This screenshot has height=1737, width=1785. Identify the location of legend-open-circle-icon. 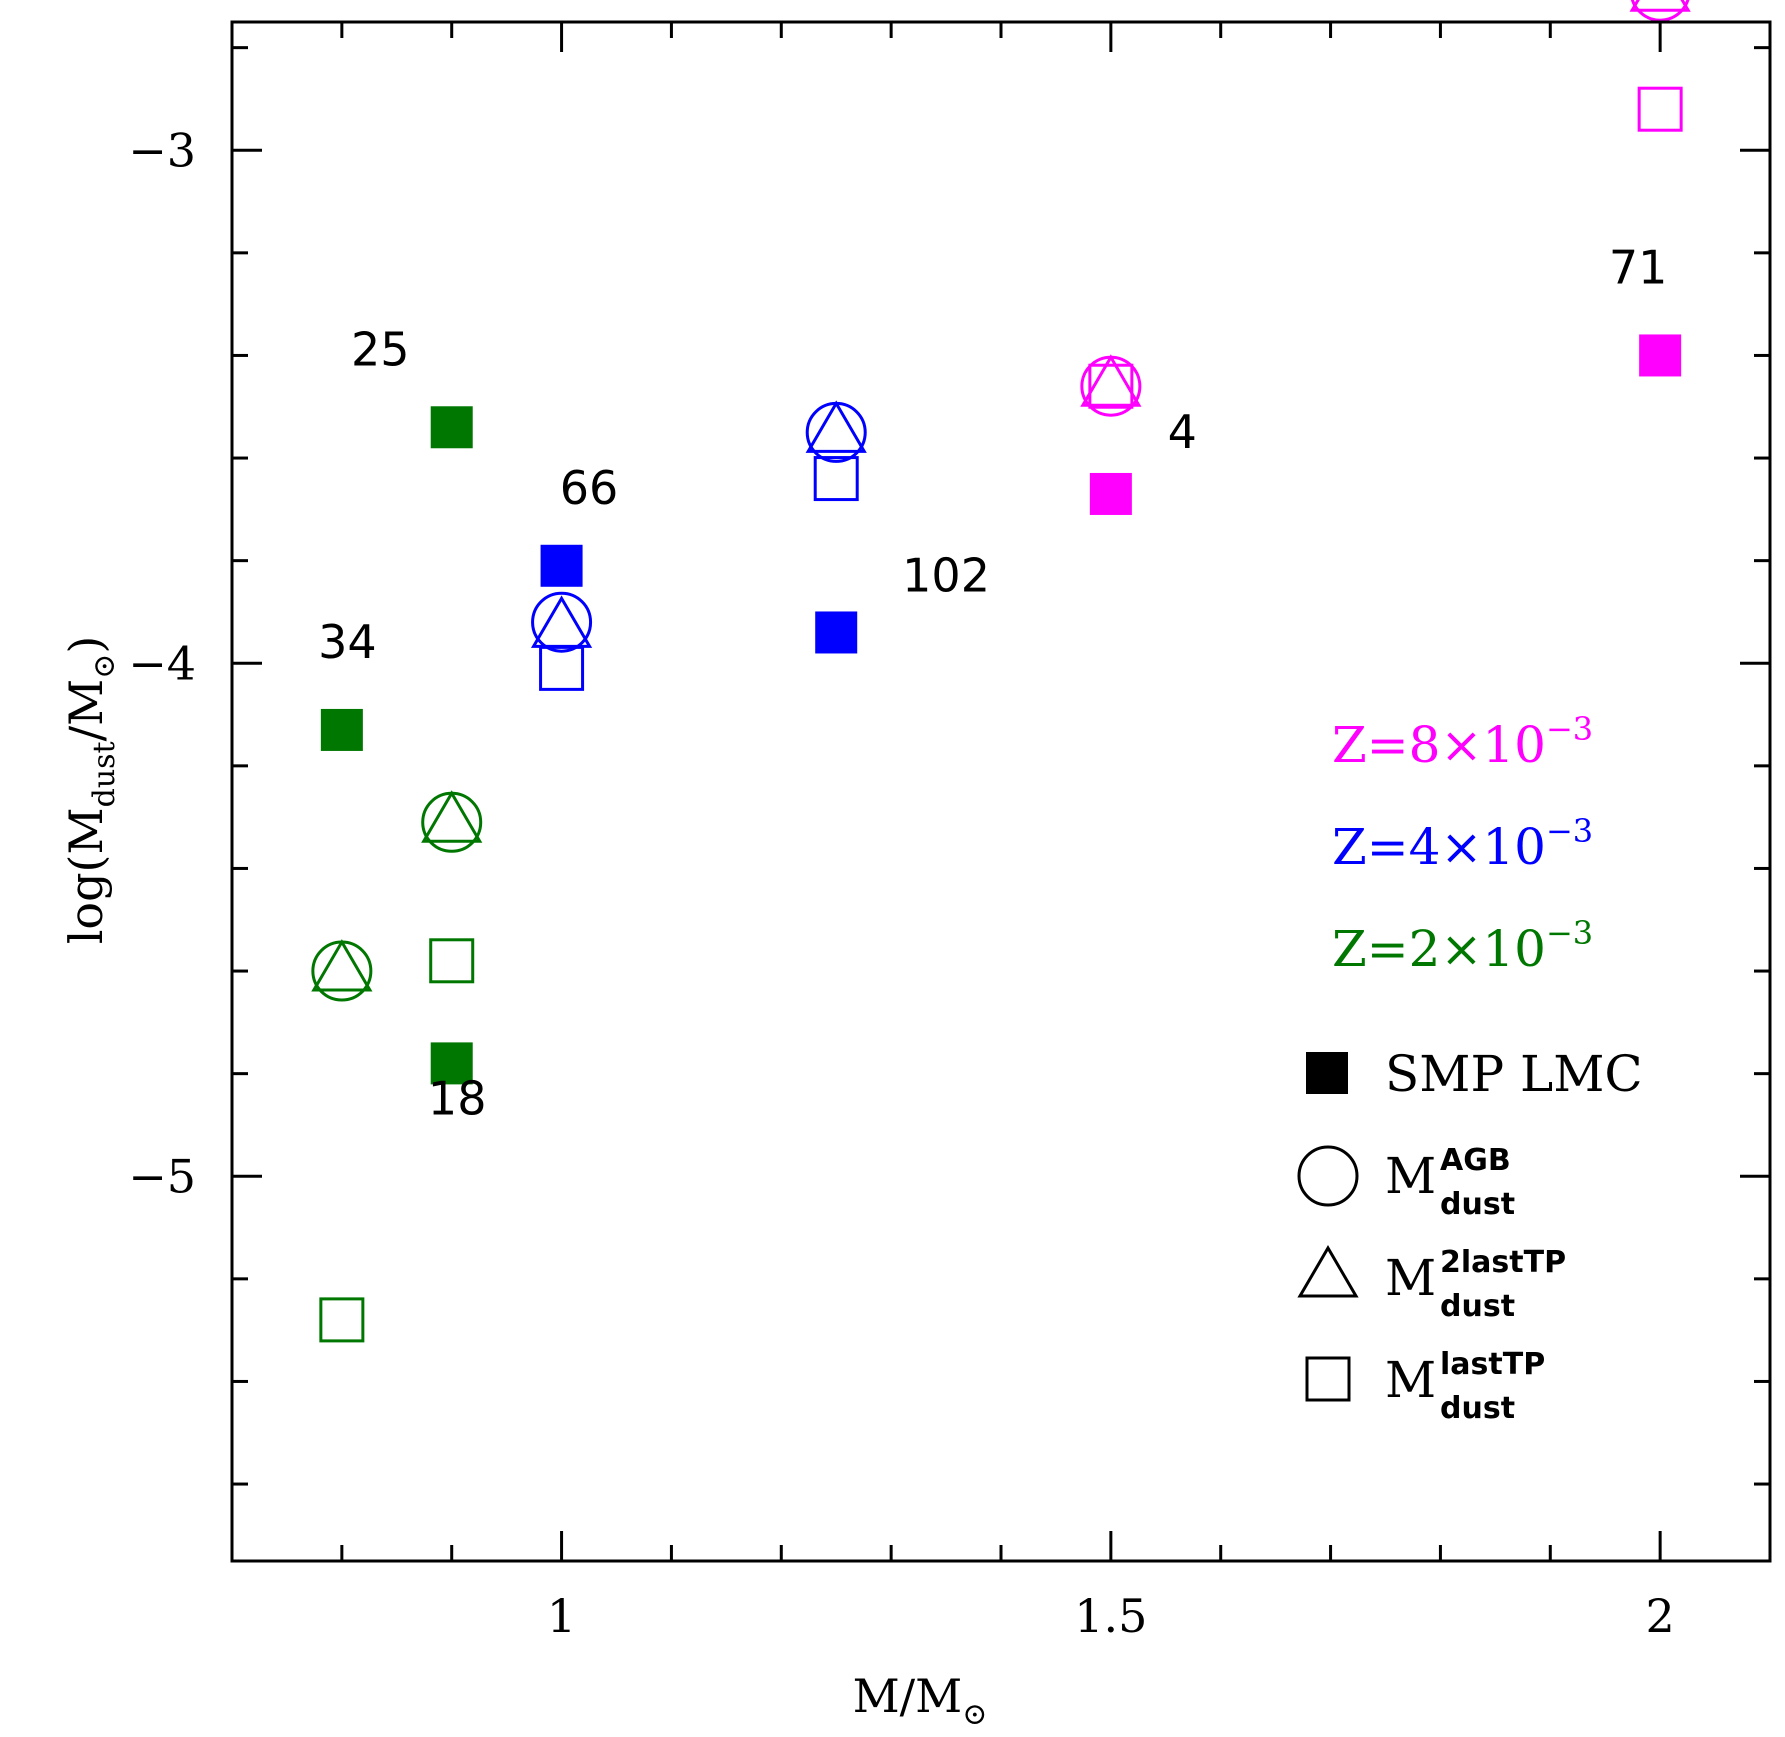
(1328, 1176).